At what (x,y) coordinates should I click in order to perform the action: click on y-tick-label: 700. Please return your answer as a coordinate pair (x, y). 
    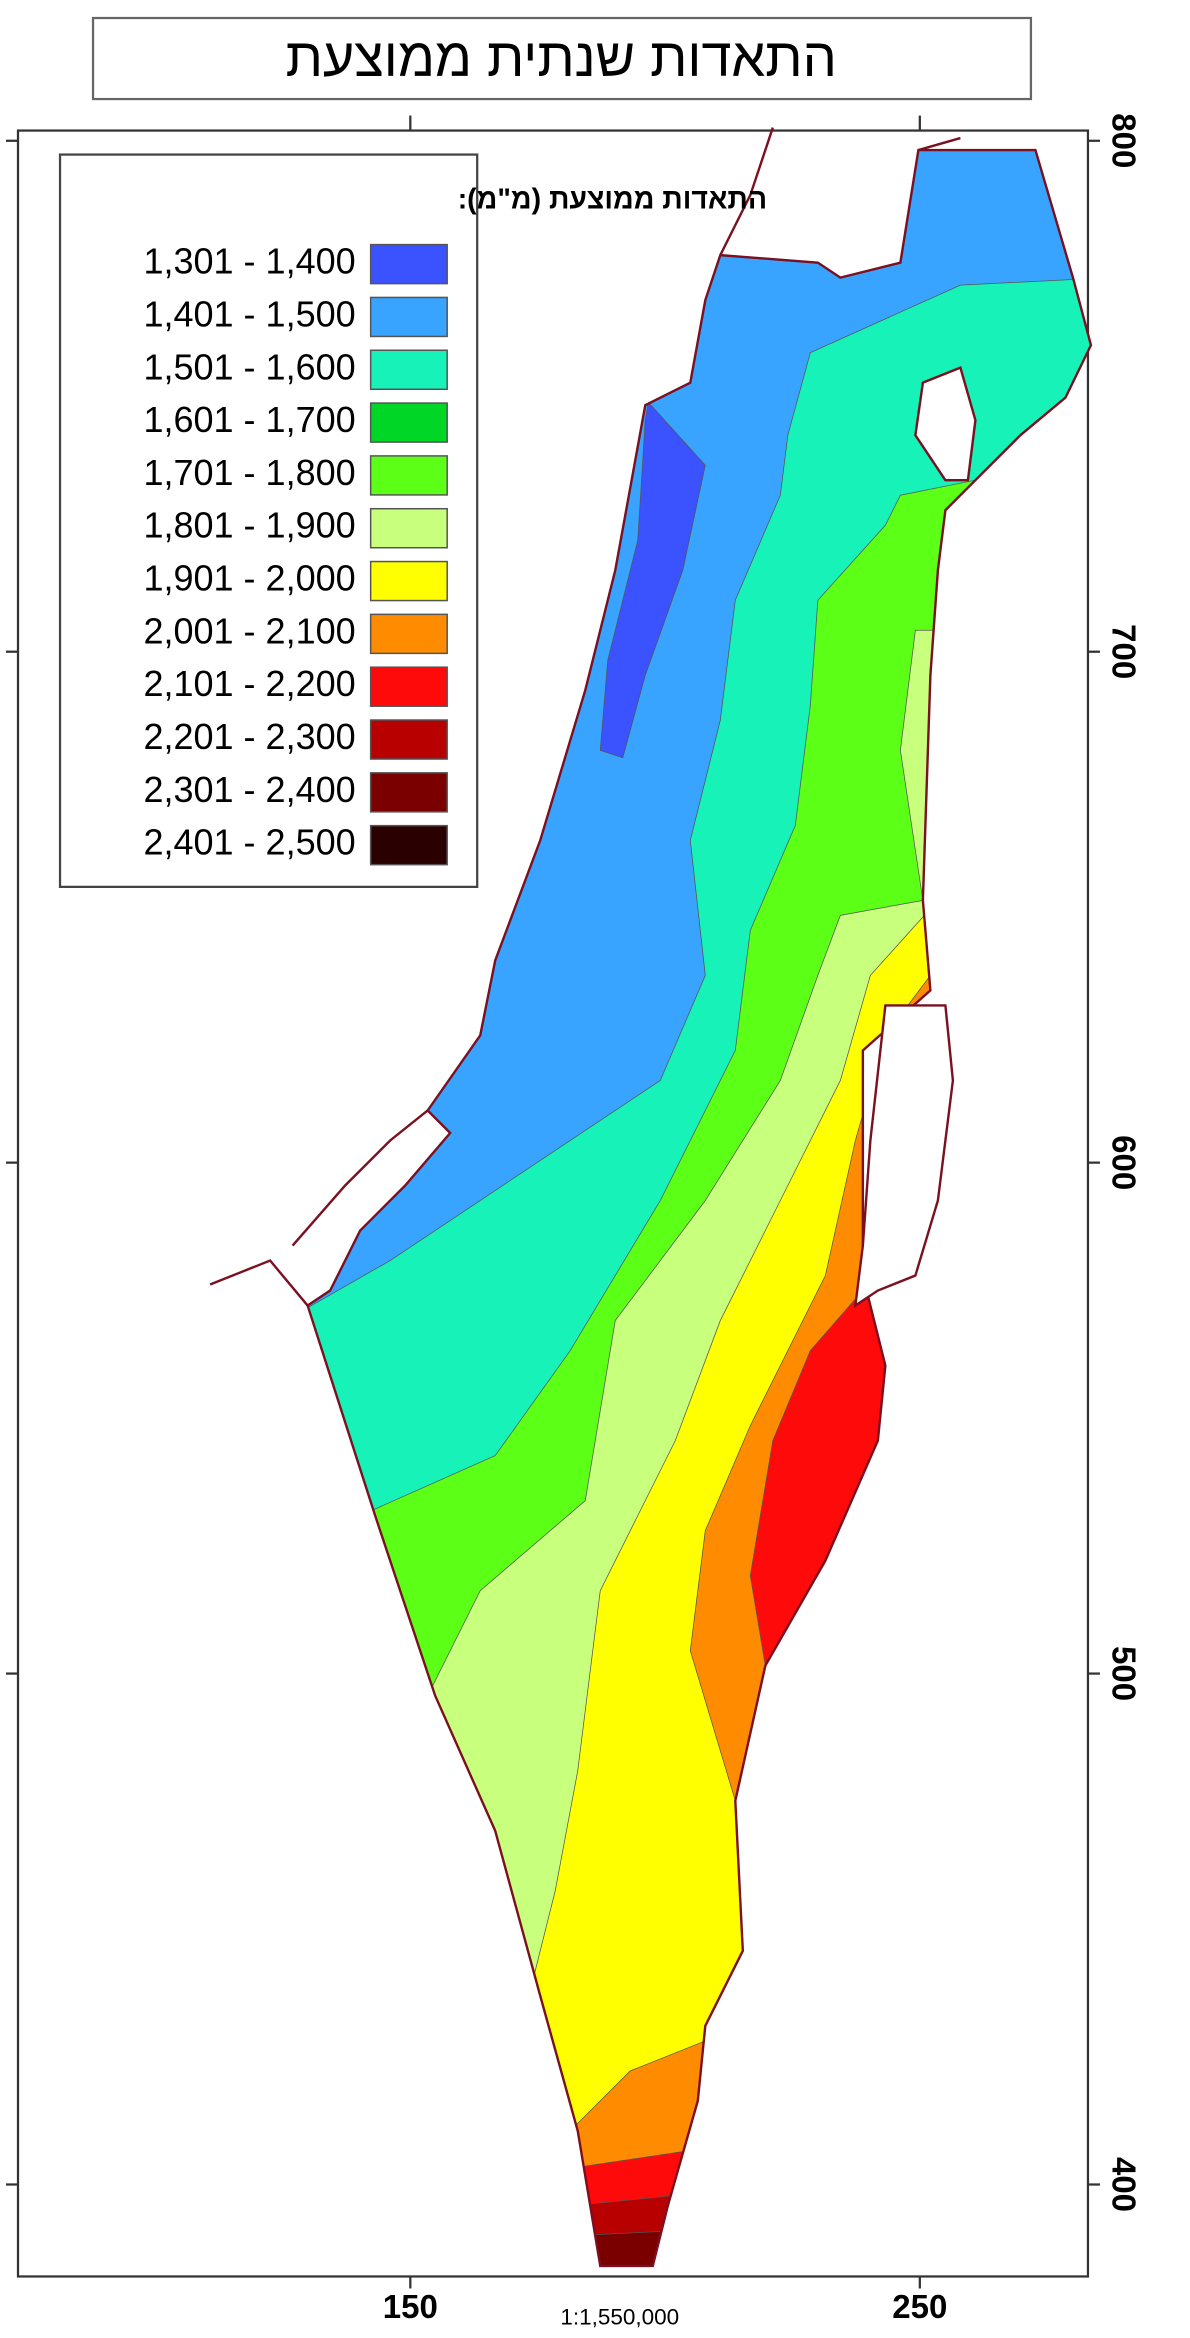
    Looking at the image, I should click on (1123, 651).